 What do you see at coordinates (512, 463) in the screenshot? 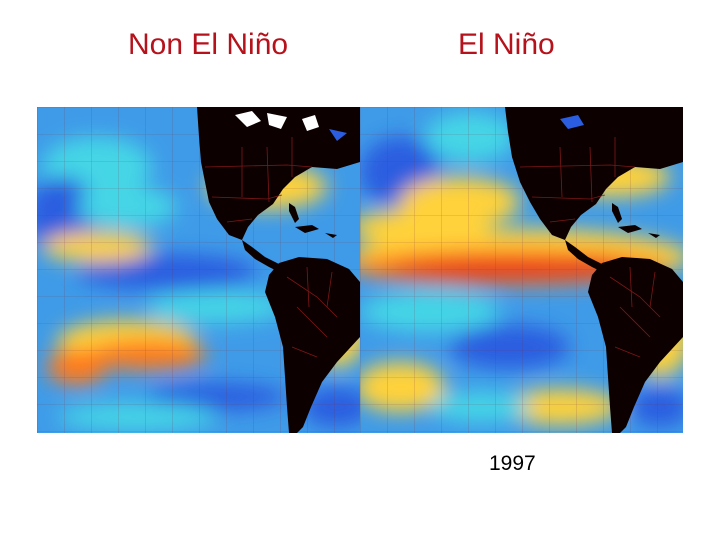
I see `year-caption: 1997` at bounding box center [512, 463].